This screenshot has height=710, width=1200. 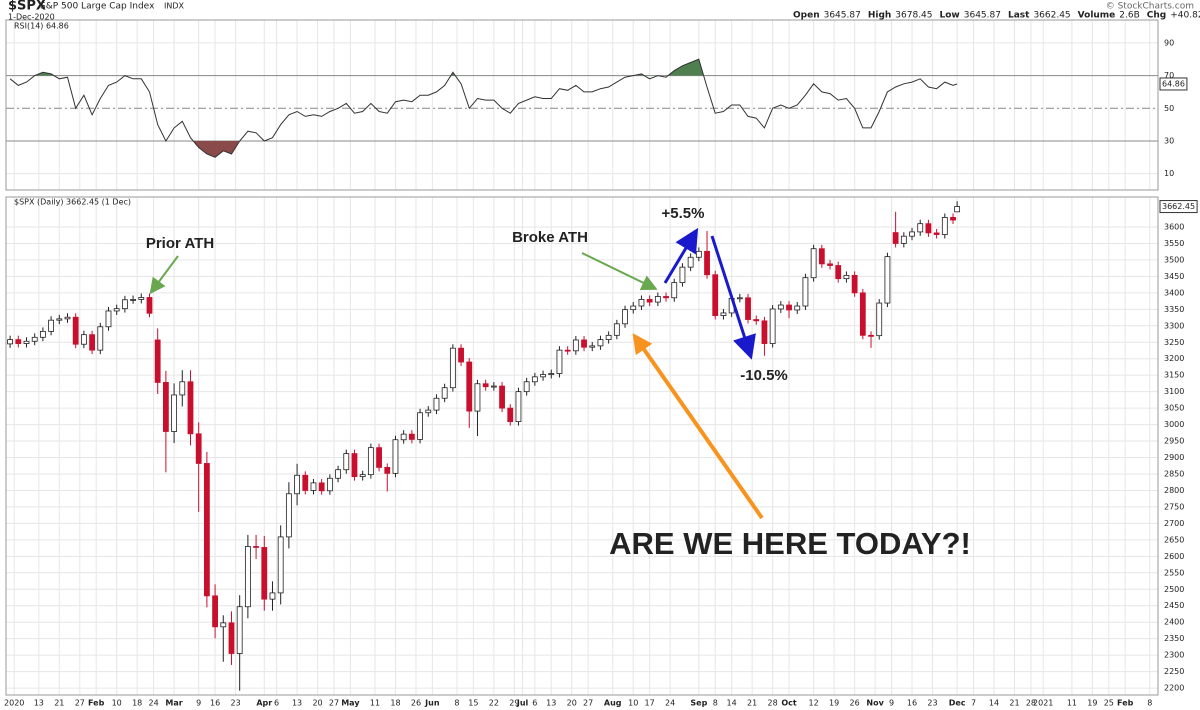 What do you see at coordinates (14, 703) in the screenshot?
I see `x-tick-label: 2020` at bounding box center [14, 703].